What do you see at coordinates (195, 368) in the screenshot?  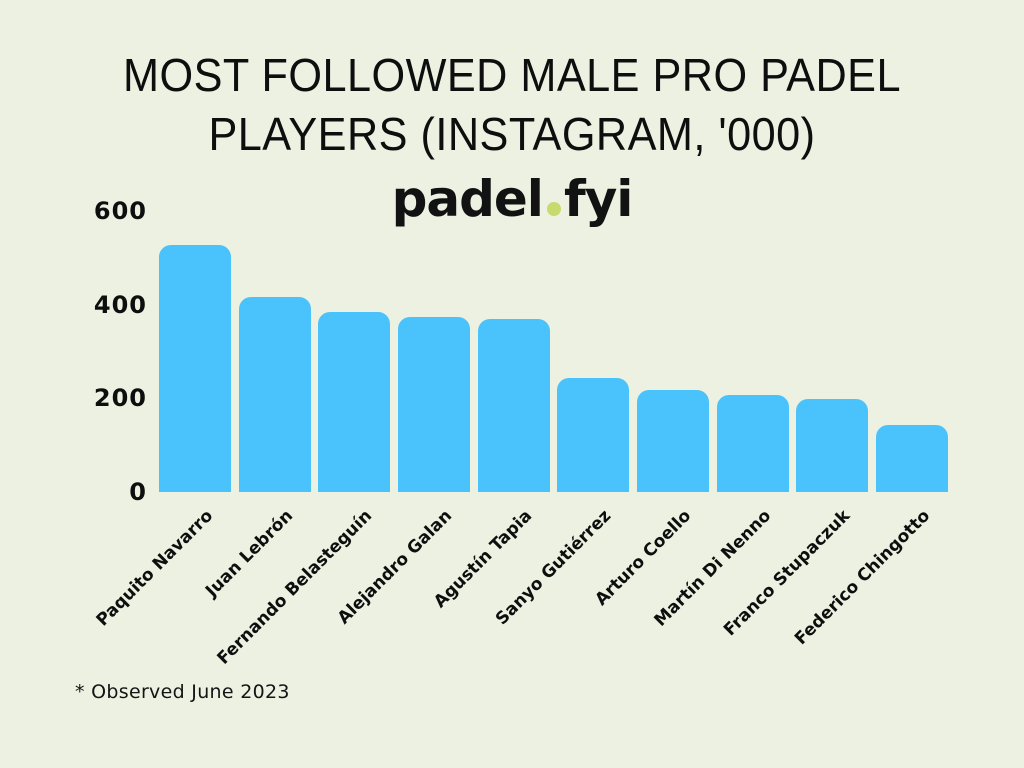 I see `bar-paquito-navarro` at bounding box center [195, 368].